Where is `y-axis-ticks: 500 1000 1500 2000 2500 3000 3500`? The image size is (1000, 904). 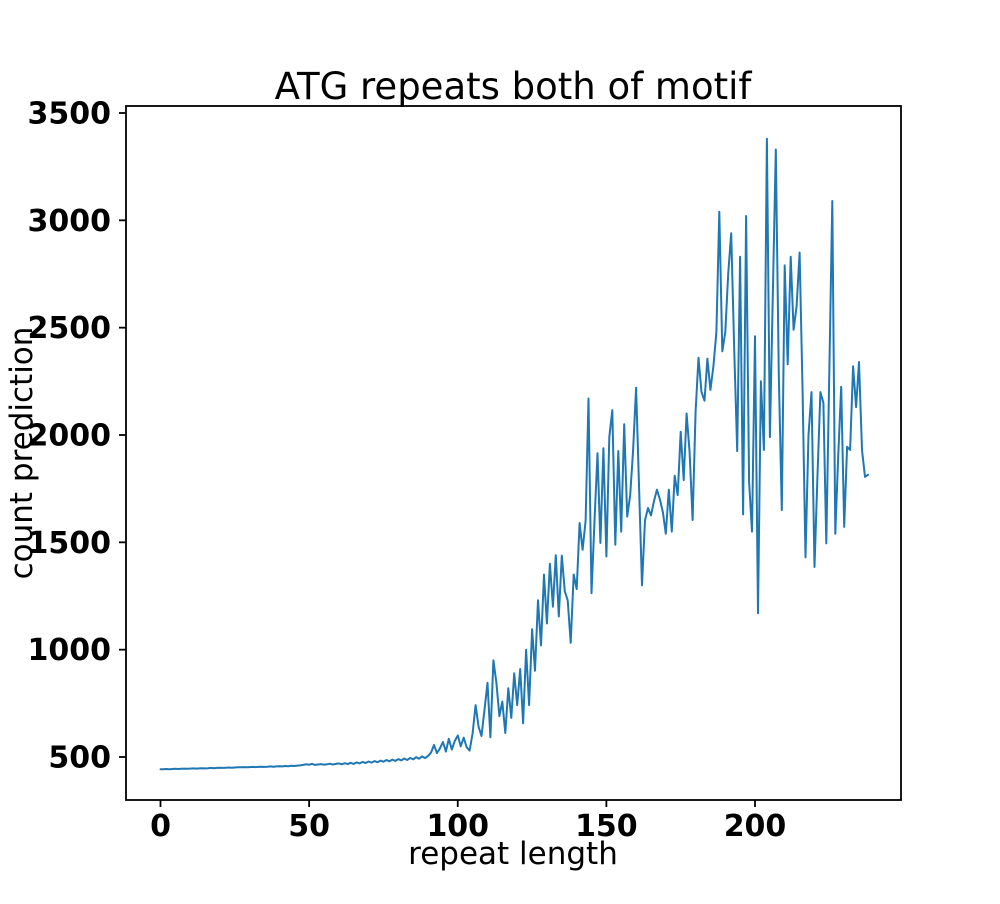 y-axis-ticks: 500 1000 1500 2000 2500 3000 3500 is located at coordinates (77, 436).